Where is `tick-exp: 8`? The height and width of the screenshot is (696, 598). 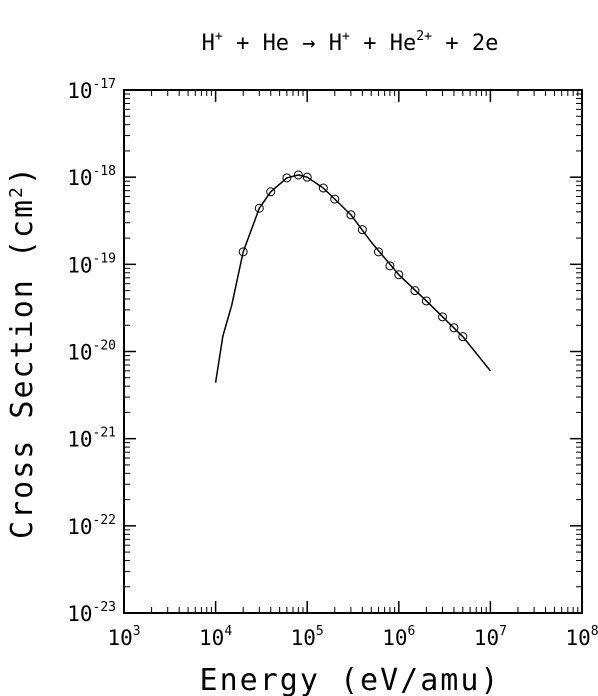
tick-exp: 8 is located at coordinates (594, 631).